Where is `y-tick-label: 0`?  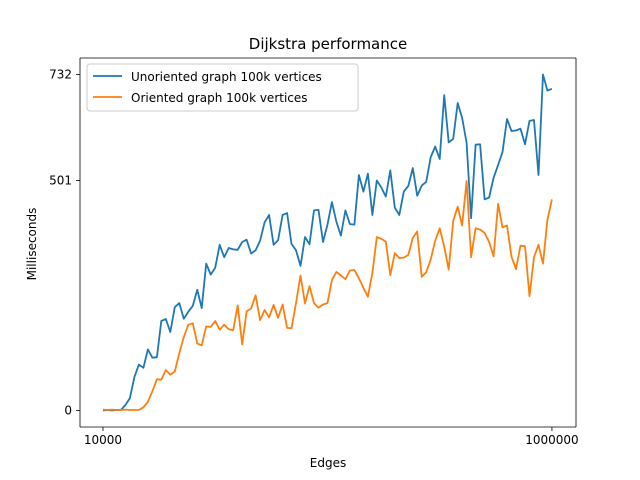 y-tick-label: 0 is located at coordinates (68, 410).